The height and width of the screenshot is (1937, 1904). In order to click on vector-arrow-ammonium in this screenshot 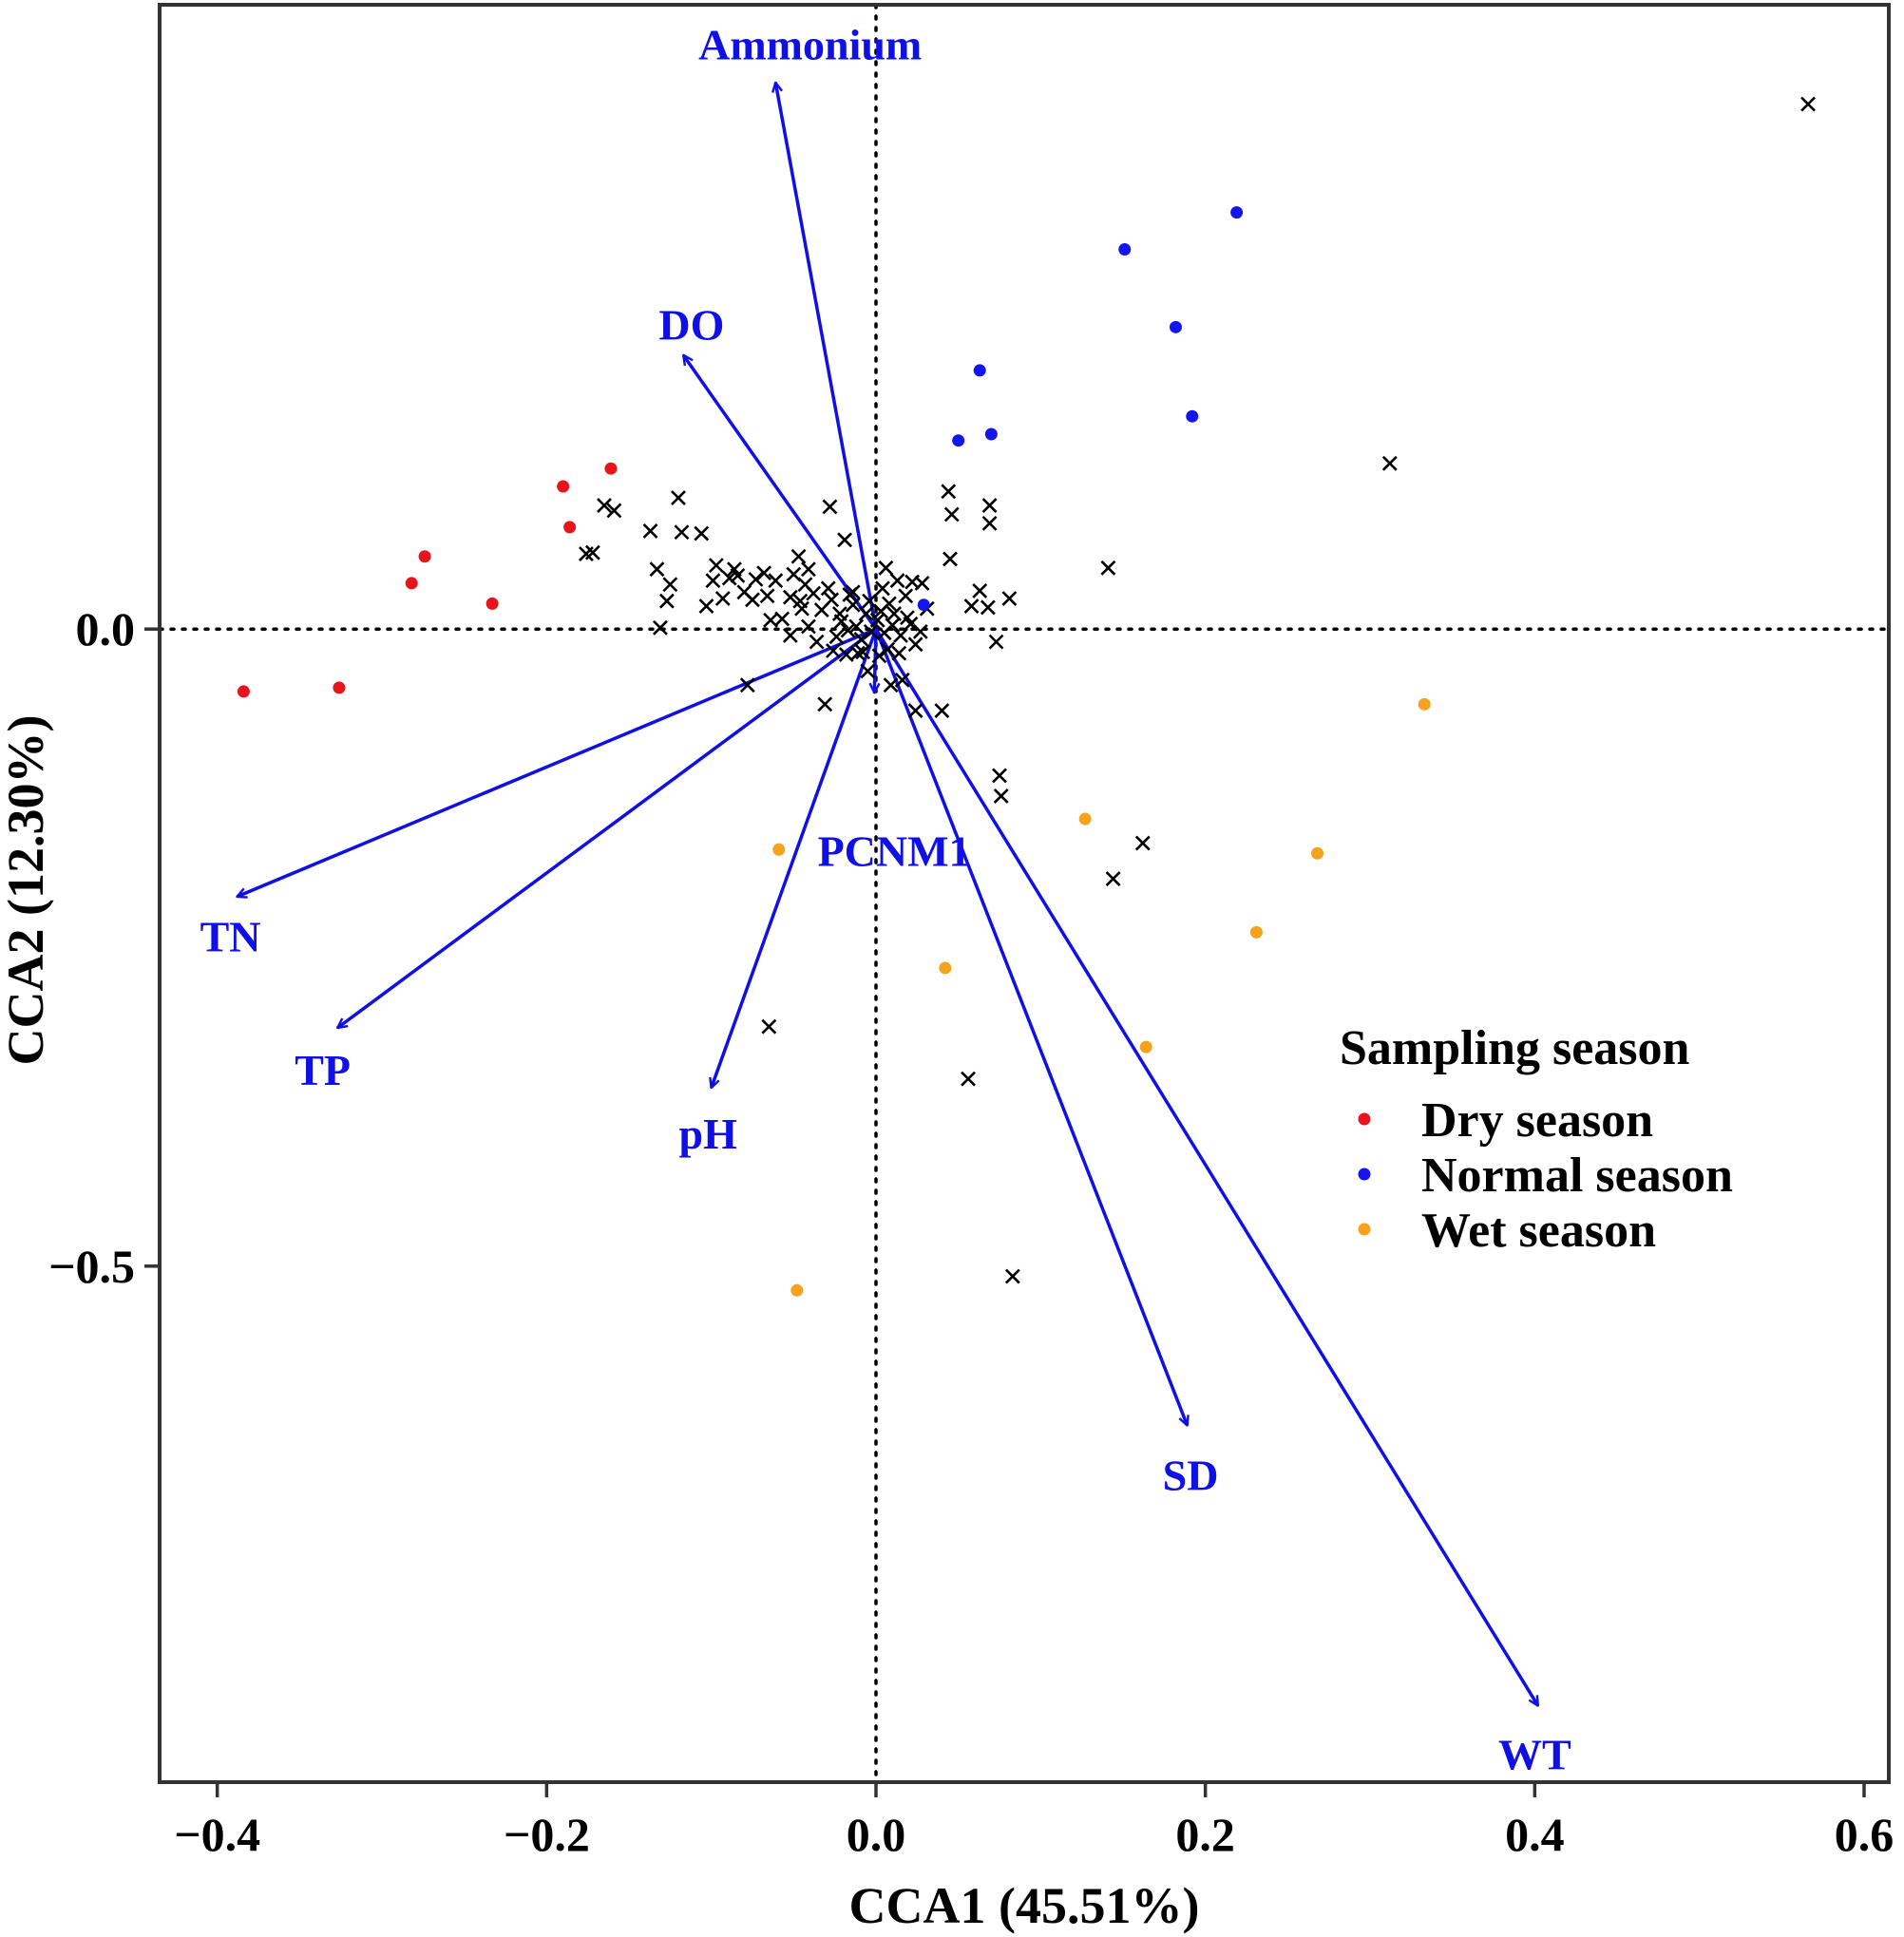, I will do `click(826, 356)`.